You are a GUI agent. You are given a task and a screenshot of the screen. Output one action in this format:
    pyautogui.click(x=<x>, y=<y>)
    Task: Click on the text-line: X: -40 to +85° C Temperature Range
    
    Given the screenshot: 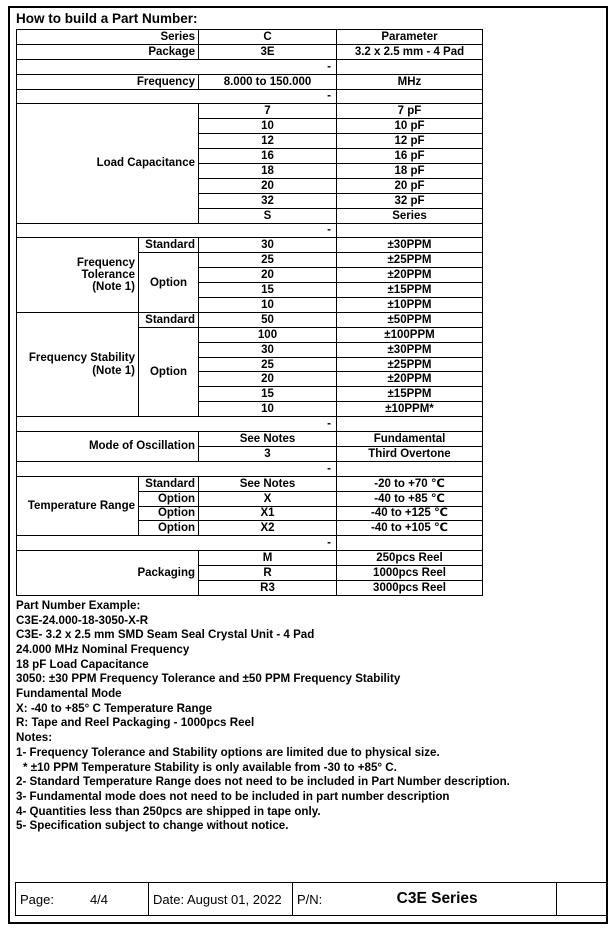 What is the action you would take?
    pyautogui.click(x=114, y=708)
    